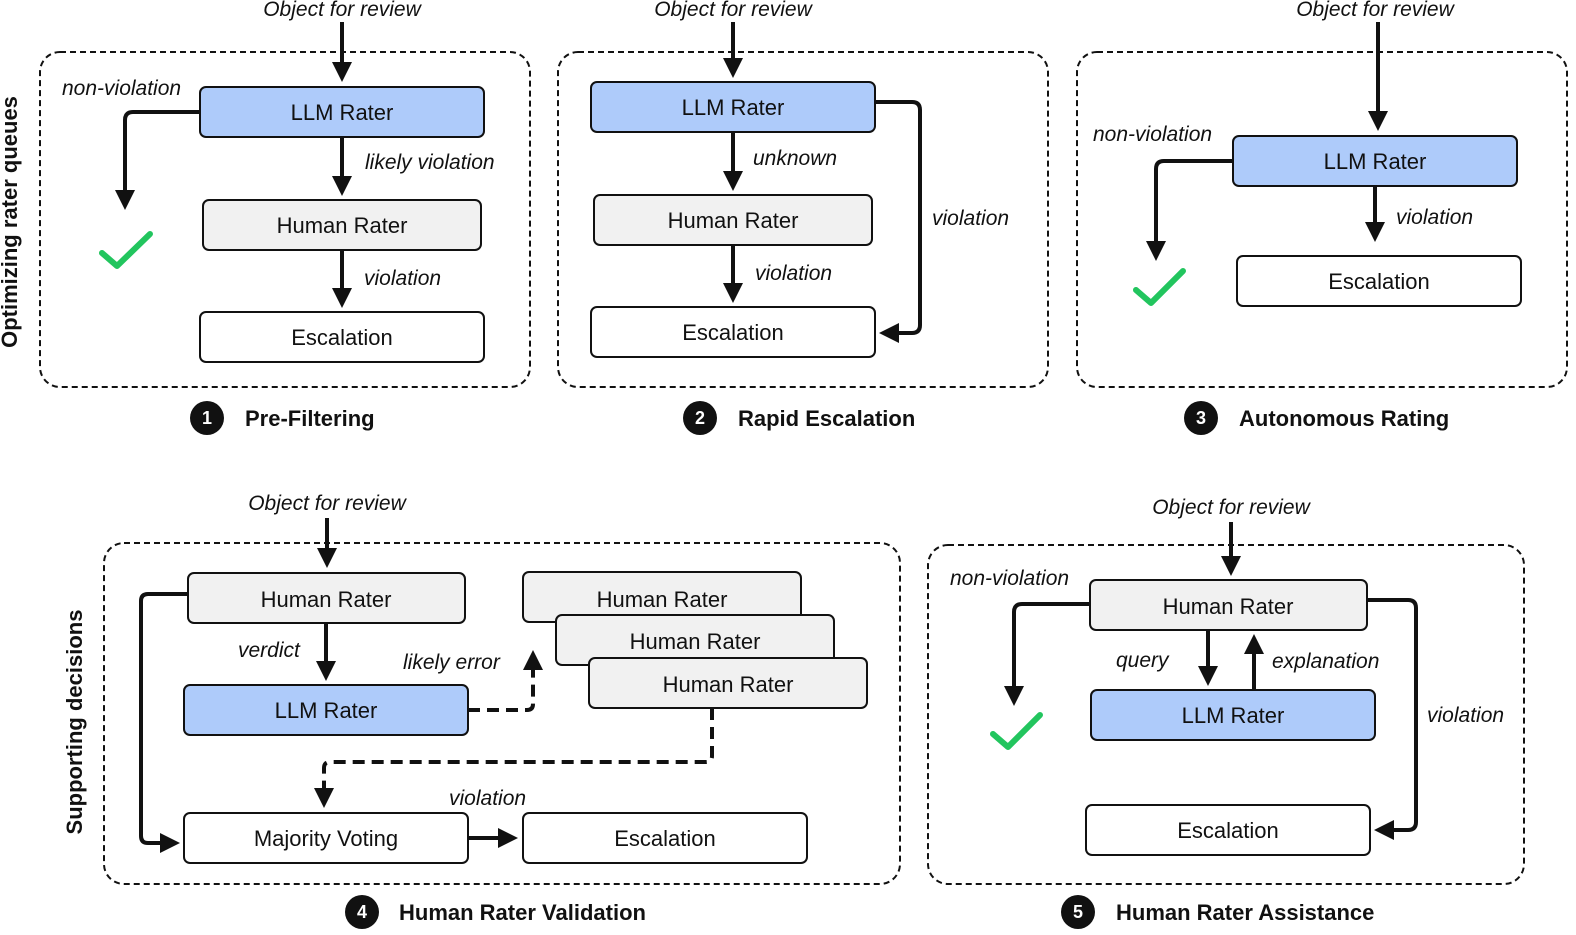  What do you see at coordinates (1344, 418) in the screenshot?
I see `panel-title: Autonomous Rating` at bounding box center [1344, 418].